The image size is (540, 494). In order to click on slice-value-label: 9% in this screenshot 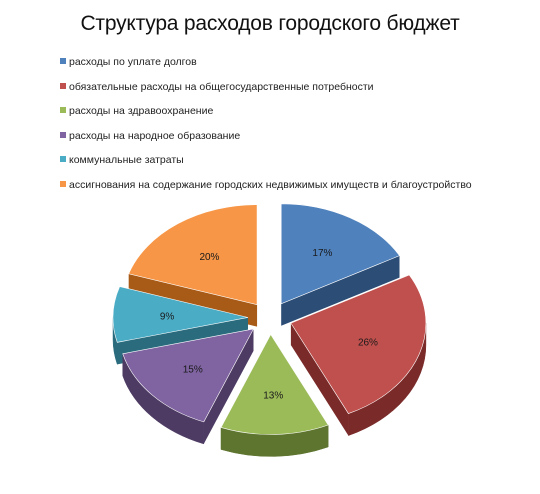, I will do `click(167, 317)`.